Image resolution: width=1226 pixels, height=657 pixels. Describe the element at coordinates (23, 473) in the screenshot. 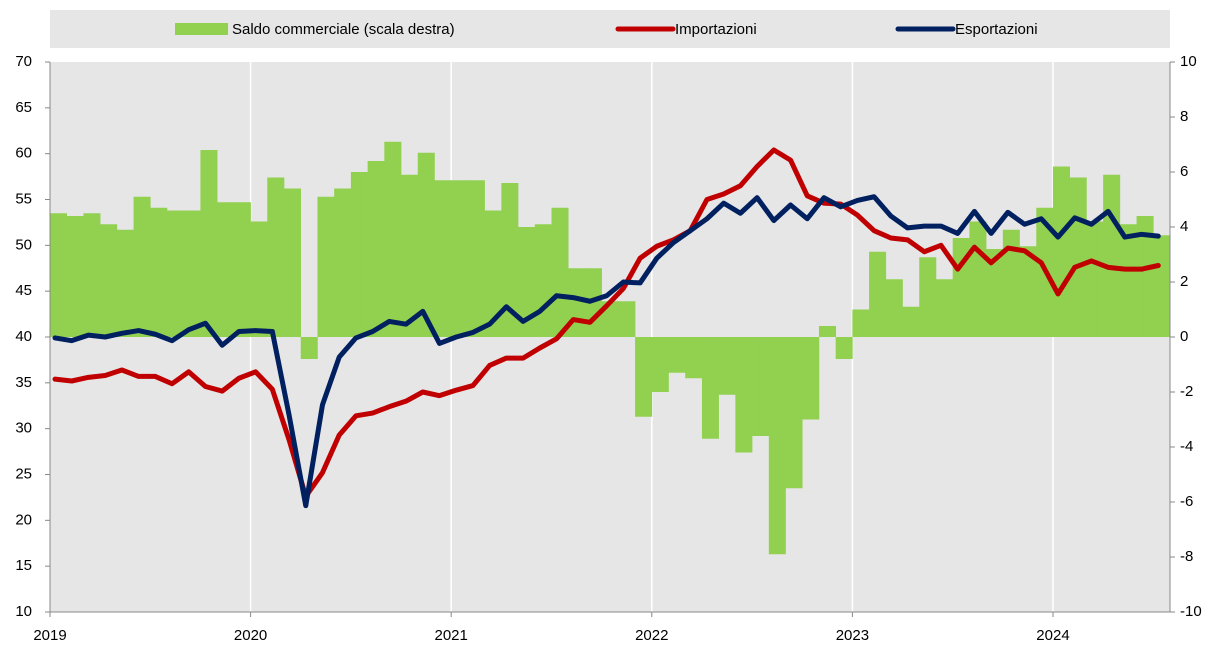

I see `y-tick-label: 25` at that location.